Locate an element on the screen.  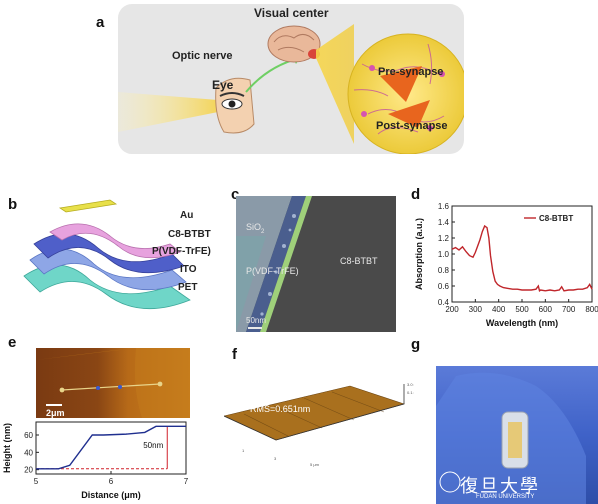
height-profile-chart: 5 6 7 20 40 60 Distance (μm) Height (nm) 50nm is located at coordinates (95, 460).